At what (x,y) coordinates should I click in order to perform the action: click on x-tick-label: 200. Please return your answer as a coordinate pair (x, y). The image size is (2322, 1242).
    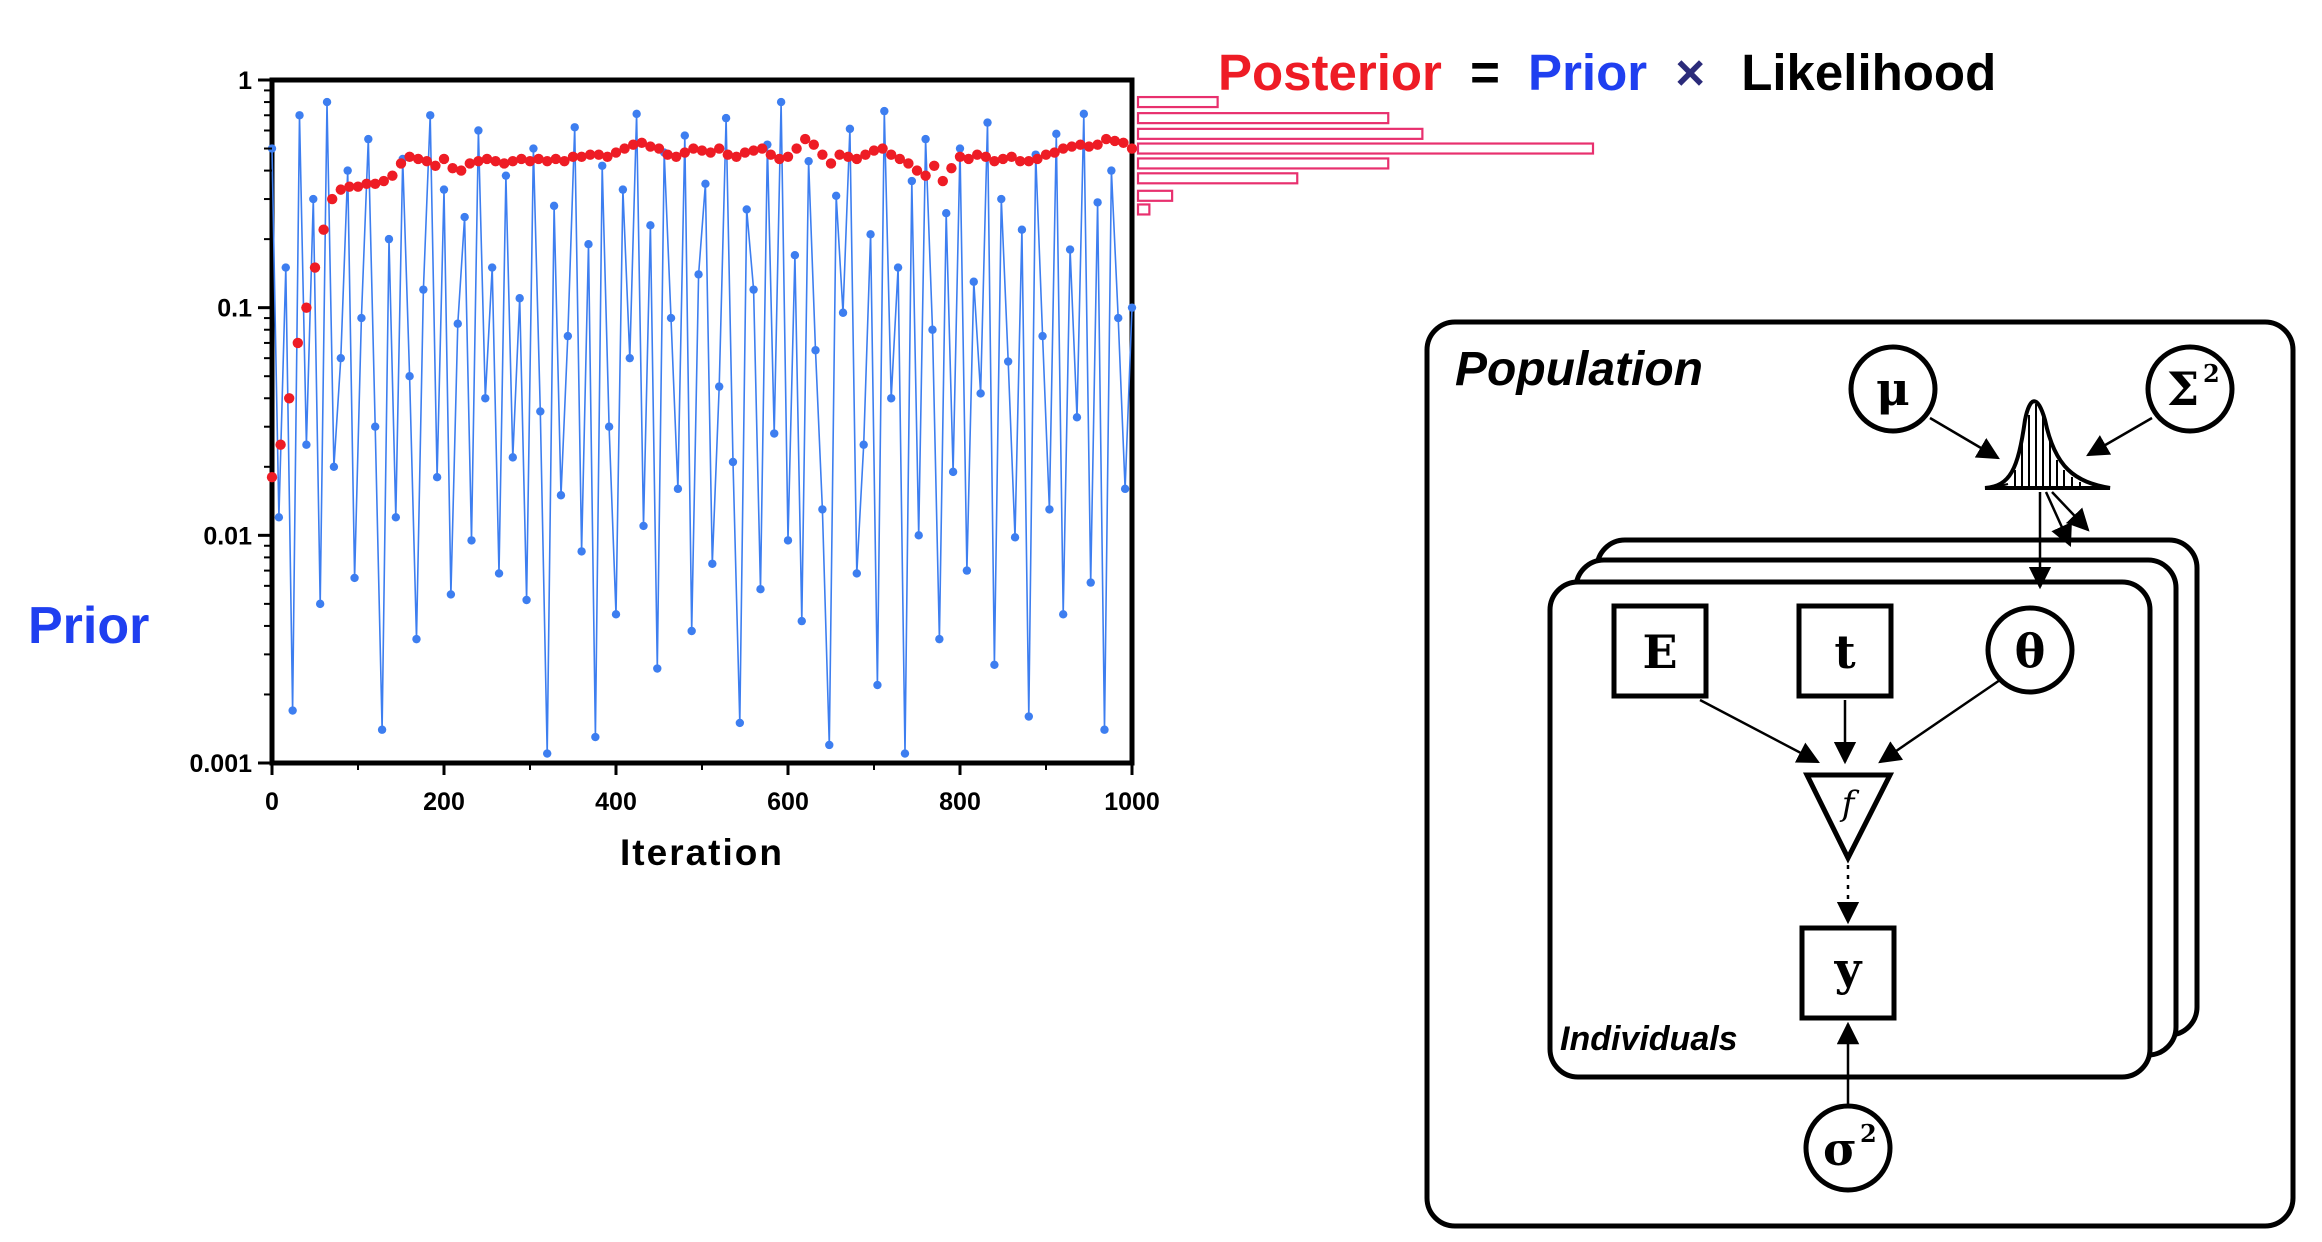
    Looking at the image, I should click on (444, 802).